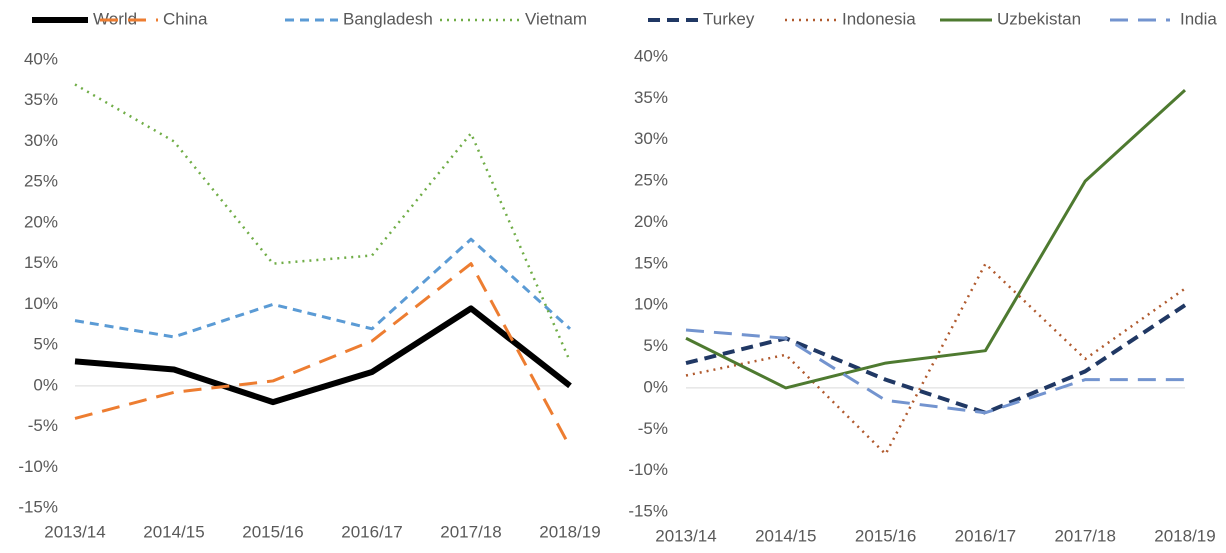  What do you see at coordinates (1039, 18) in the screenshot?
I see `legend-label: Uzbekistan` at bounding box center [1039, 18].